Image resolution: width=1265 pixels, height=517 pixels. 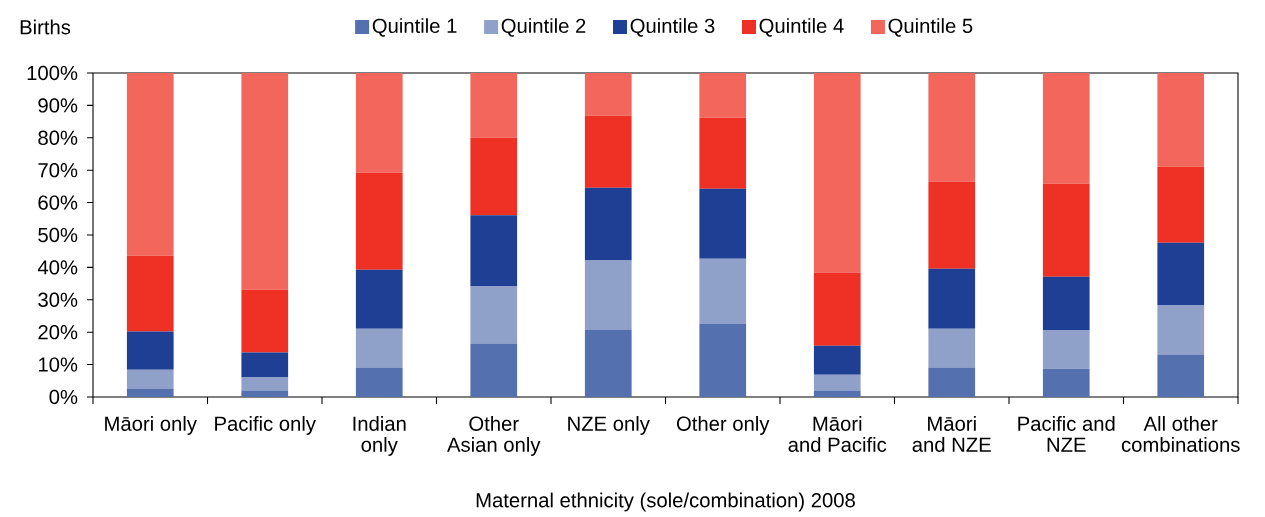 I want to click on y-tick-label: 60%, so click(x=58, y=202).